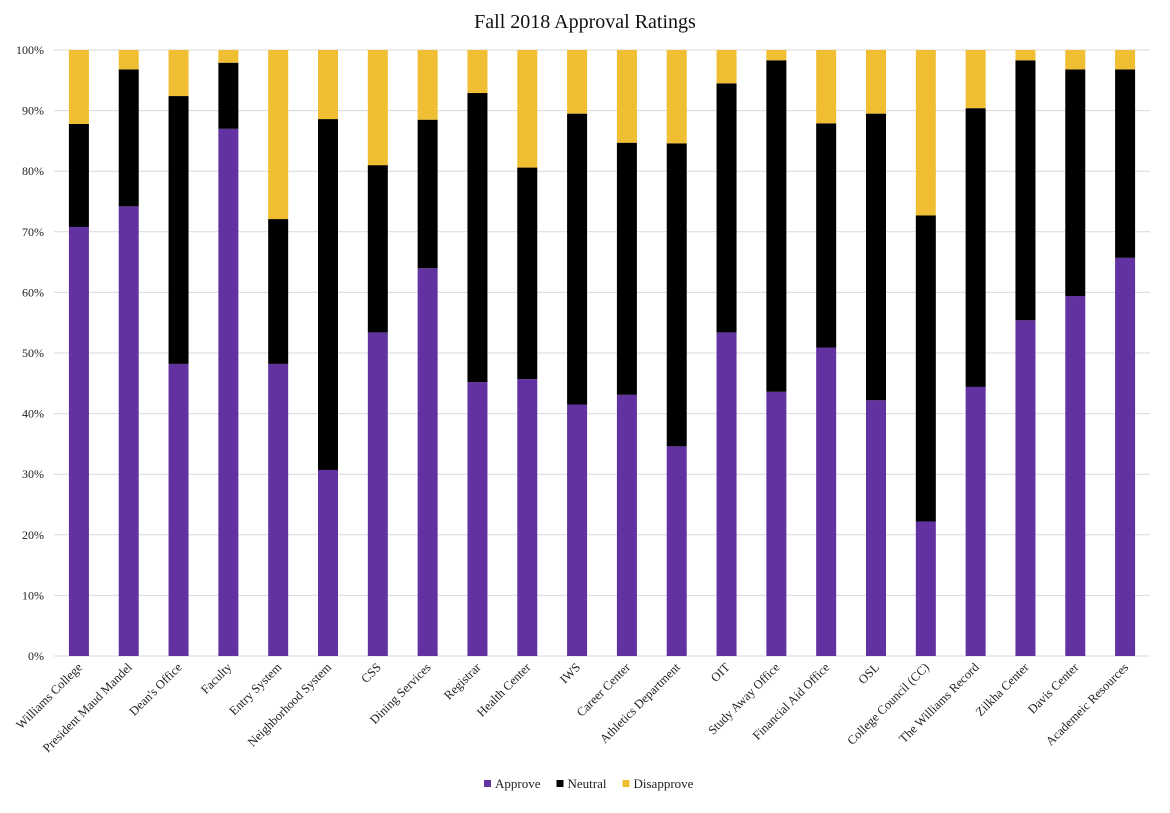 The width and height of the screenshot is (1170, 813). Describe the element at coordinates (487, 783) in the screenshot. I see `legend-swatch-approve` at that location.